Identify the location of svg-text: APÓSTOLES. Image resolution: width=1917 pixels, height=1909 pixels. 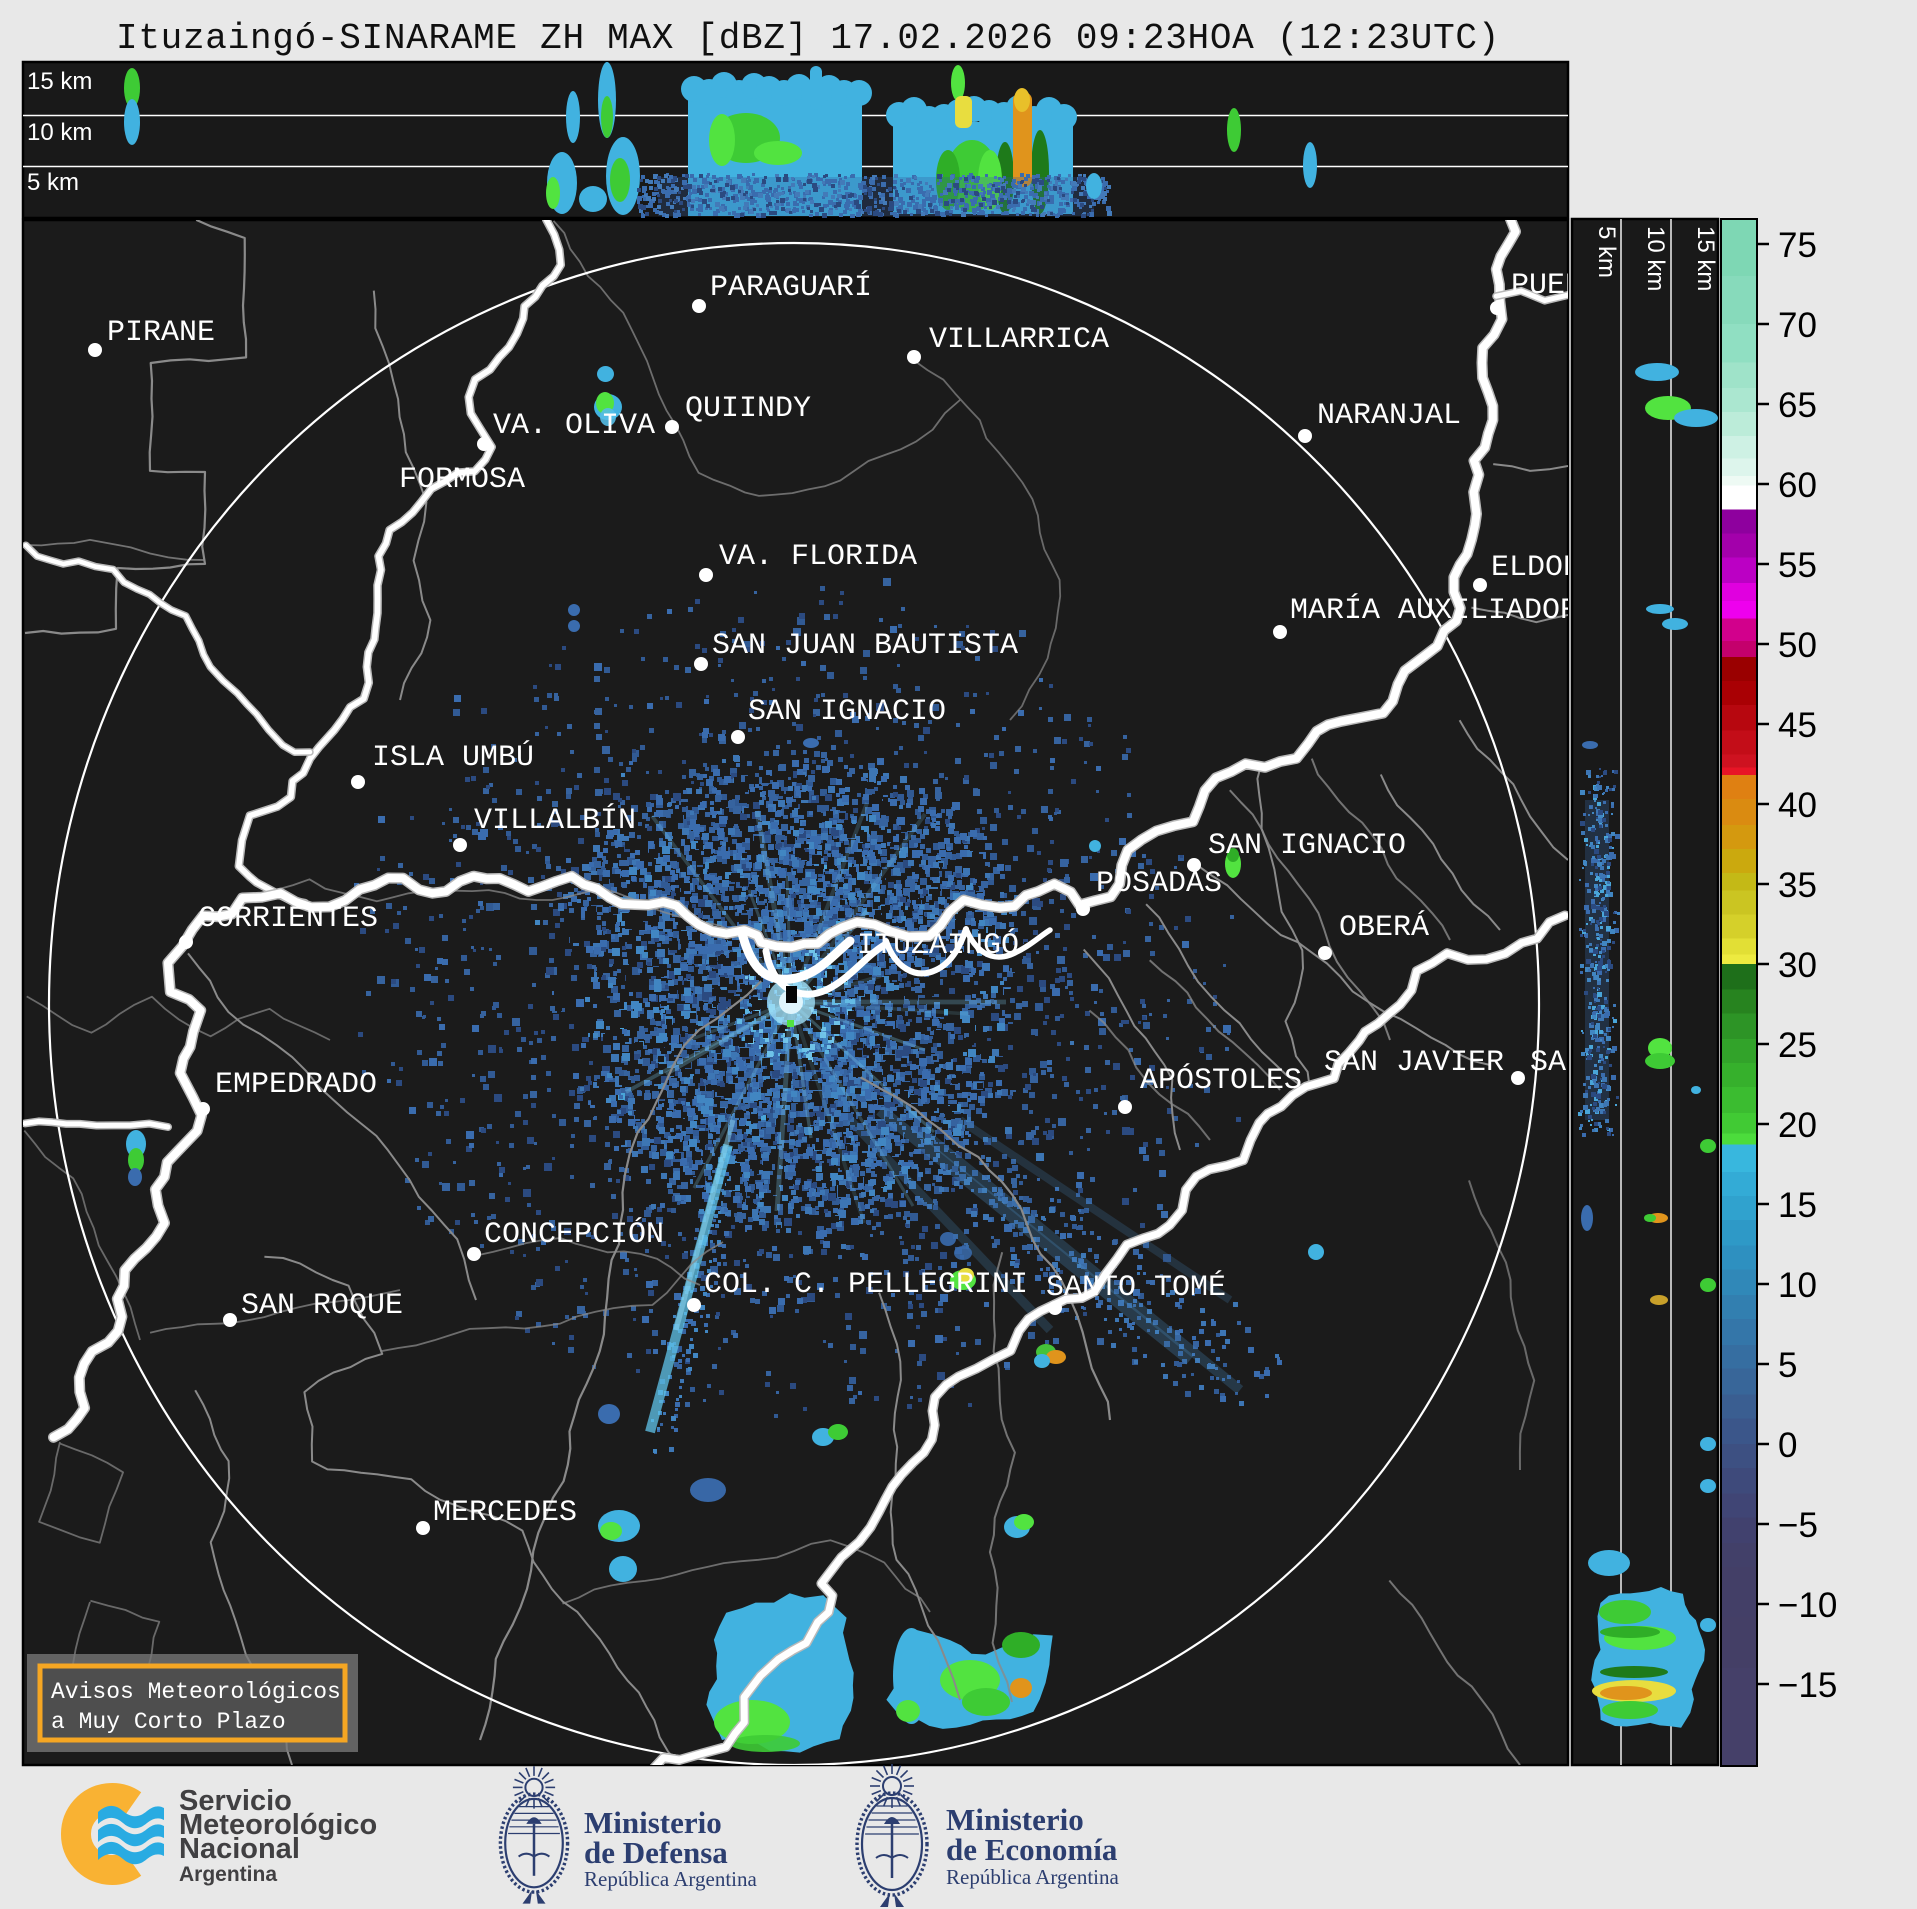
(1221, 1080).